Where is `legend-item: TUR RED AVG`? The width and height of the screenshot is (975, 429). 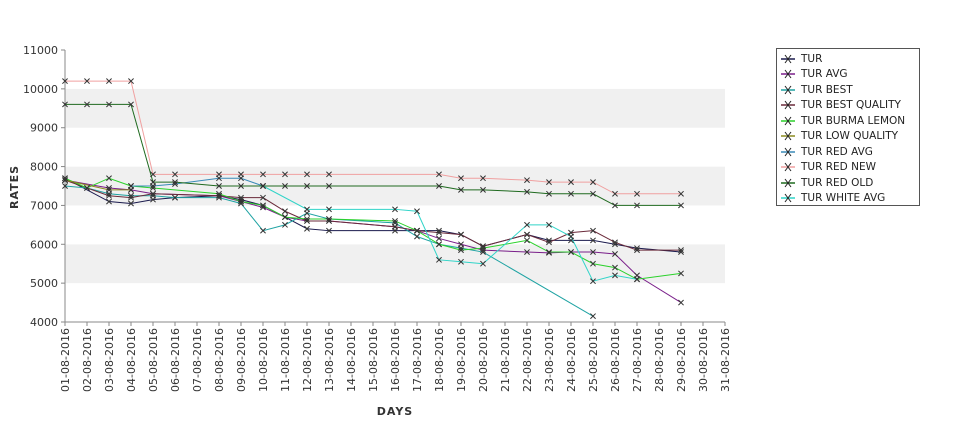
legend-item: TUR RED AVG is located at coordinates (848, 152).